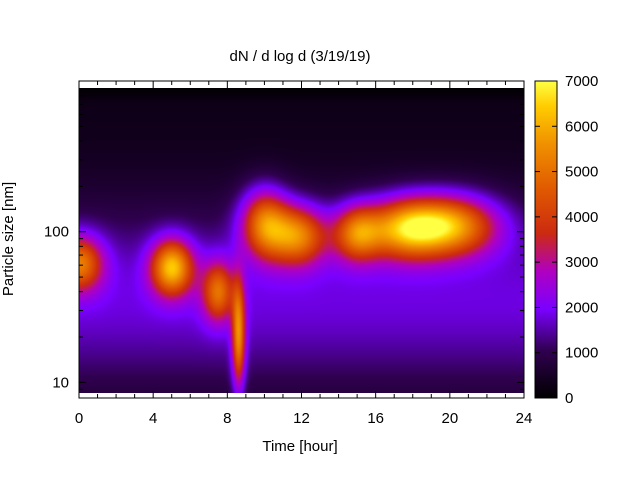 This screenshot has height=480, width=640. Describe the element at coordinates (60, 382) in the screenshot. I see `y-tick-label: 10` at that location.